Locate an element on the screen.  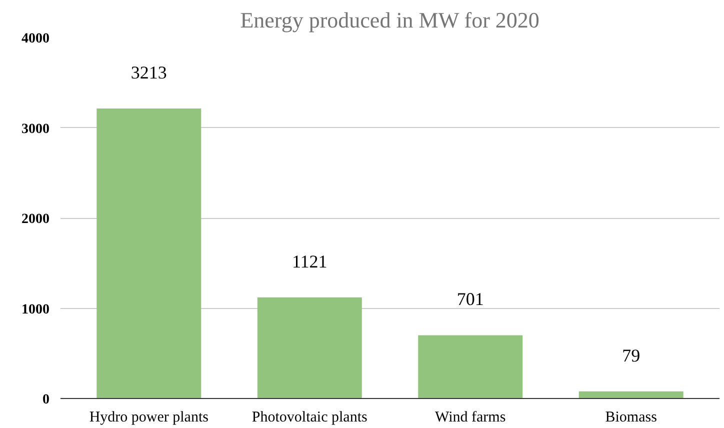
y-tick-label: 4000 is located at coordinates (36, 39).